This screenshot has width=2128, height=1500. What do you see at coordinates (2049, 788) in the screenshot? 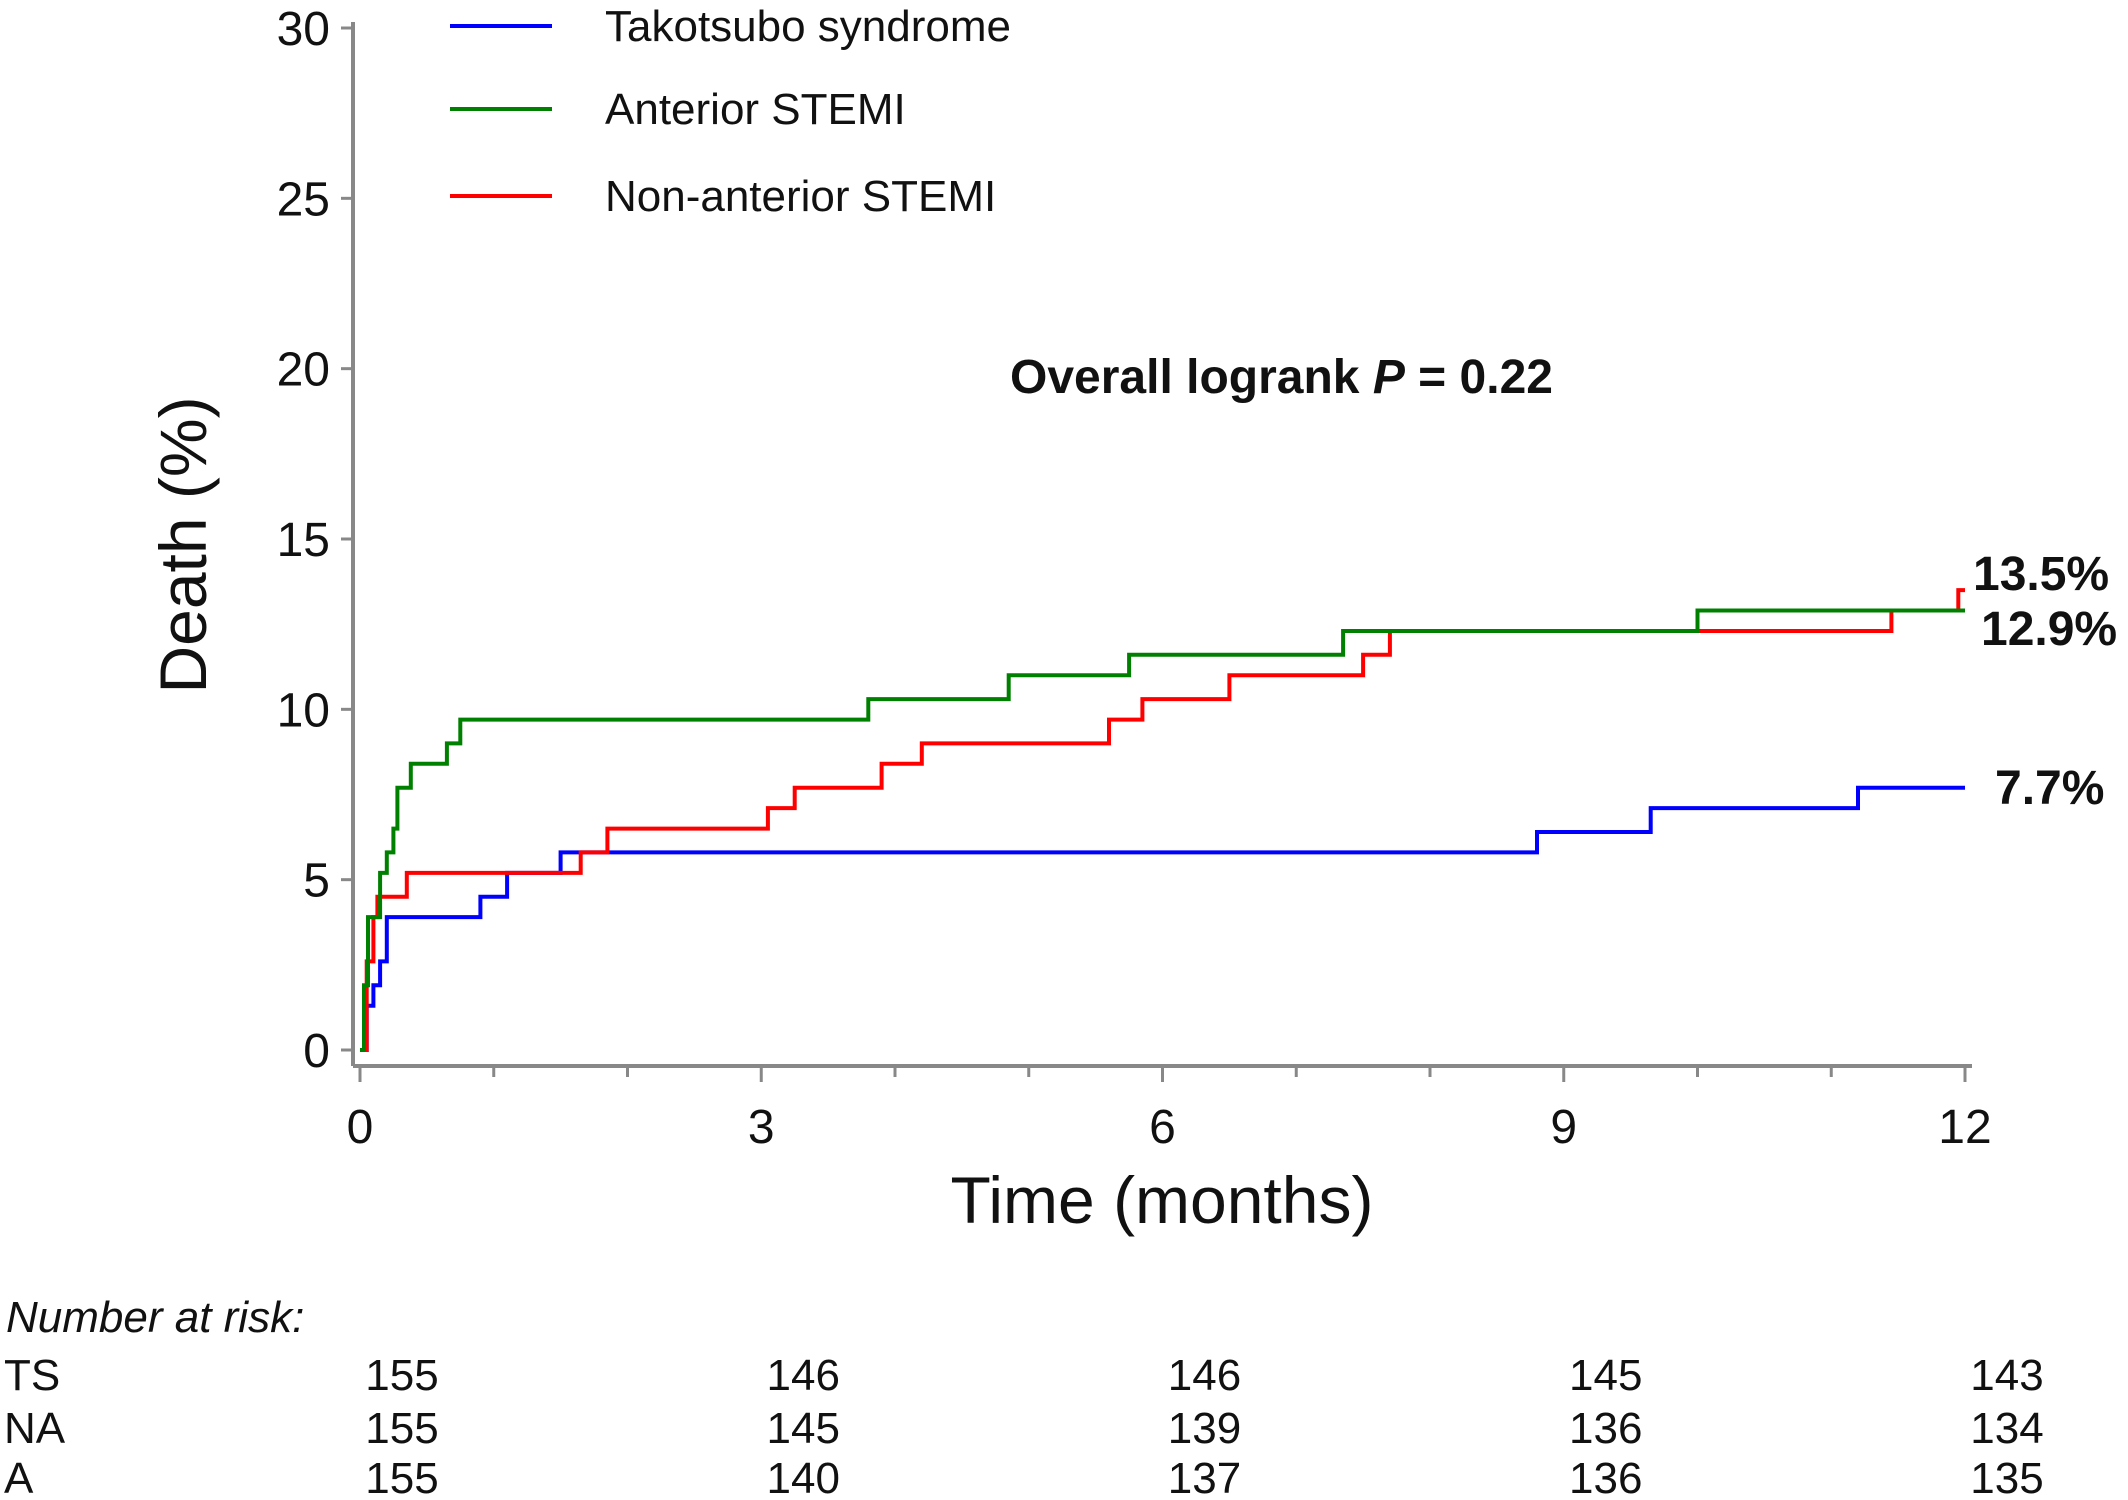
I see `end-label-takotsubo: 7.7%` at bounding box center [2049, 788].